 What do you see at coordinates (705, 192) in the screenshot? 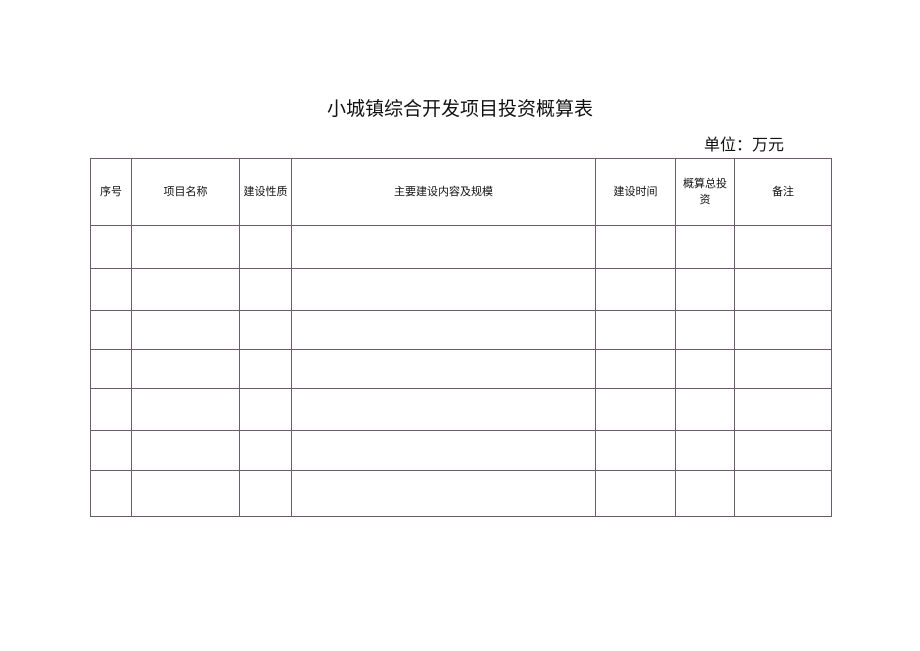
I see `header-investment: 概算总投资` at bounding box center [705, 192].